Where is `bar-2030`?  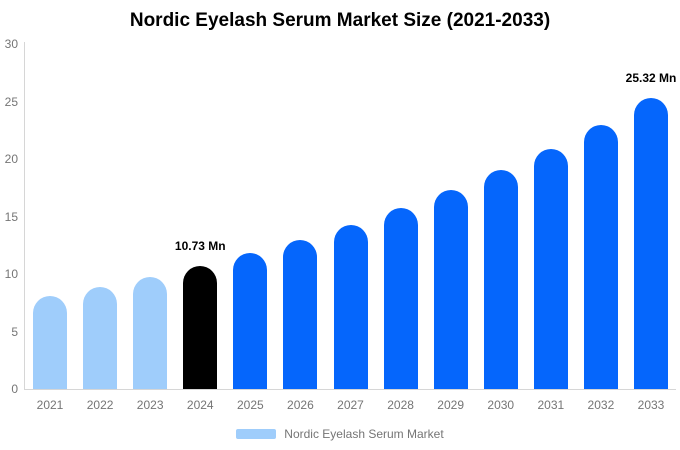 bar-2030 is located at coordinates (500, 279).